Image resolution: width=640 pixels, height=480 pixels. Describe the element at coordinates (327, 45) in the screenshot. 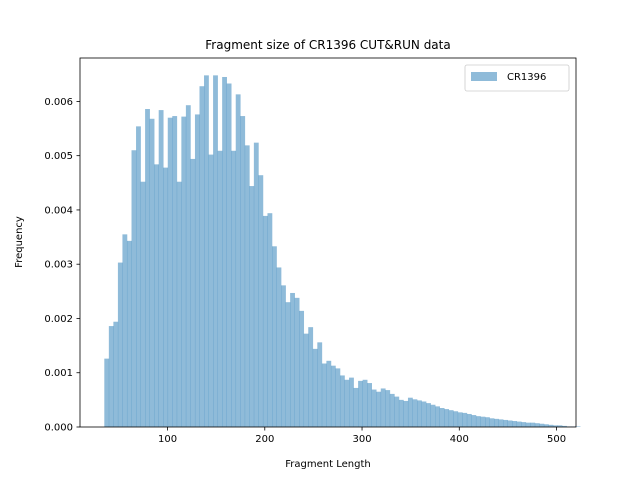

I see `chart-title: Fragment size of CR1396 CUT&RUN data` at that location.